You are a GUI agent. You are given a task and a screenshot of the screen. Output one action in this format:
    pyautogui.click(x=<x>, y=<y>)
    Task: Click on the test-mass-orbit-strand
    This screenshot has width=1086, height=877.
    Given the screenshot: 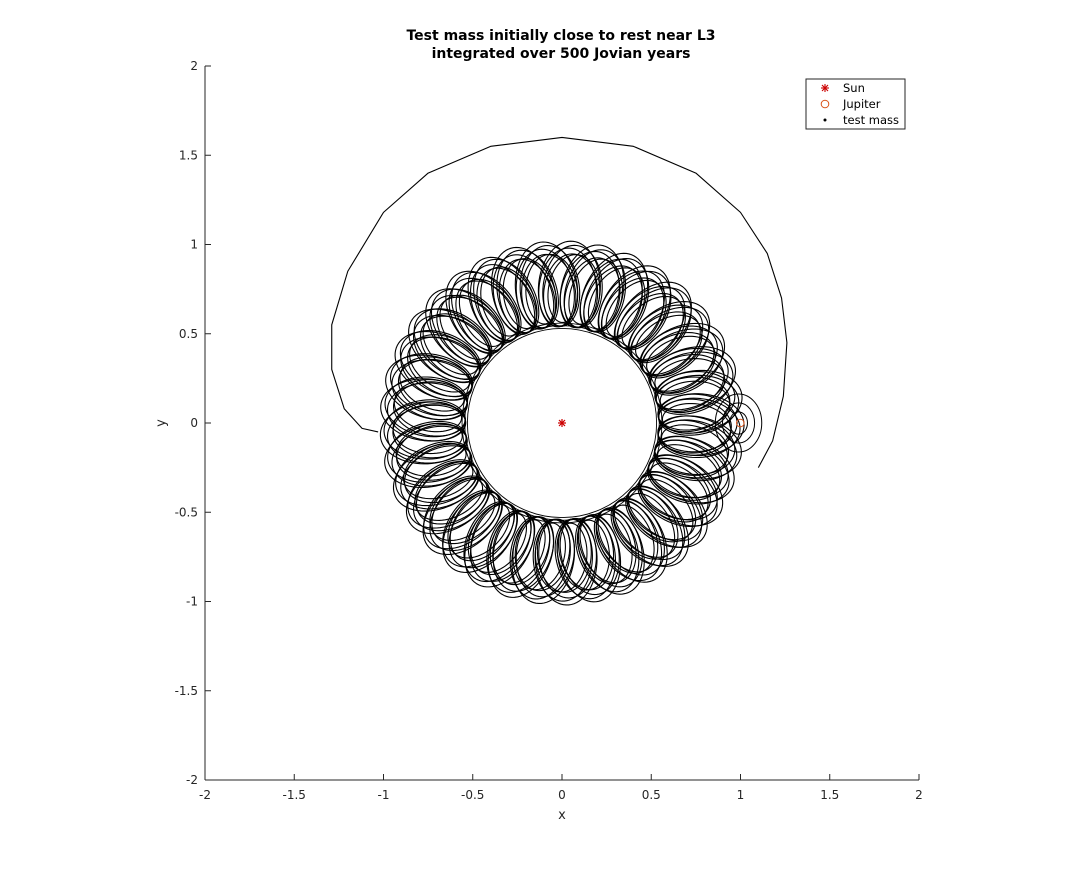 What is the action you would take?
    pyautogui.click(x=562, y=423)
    